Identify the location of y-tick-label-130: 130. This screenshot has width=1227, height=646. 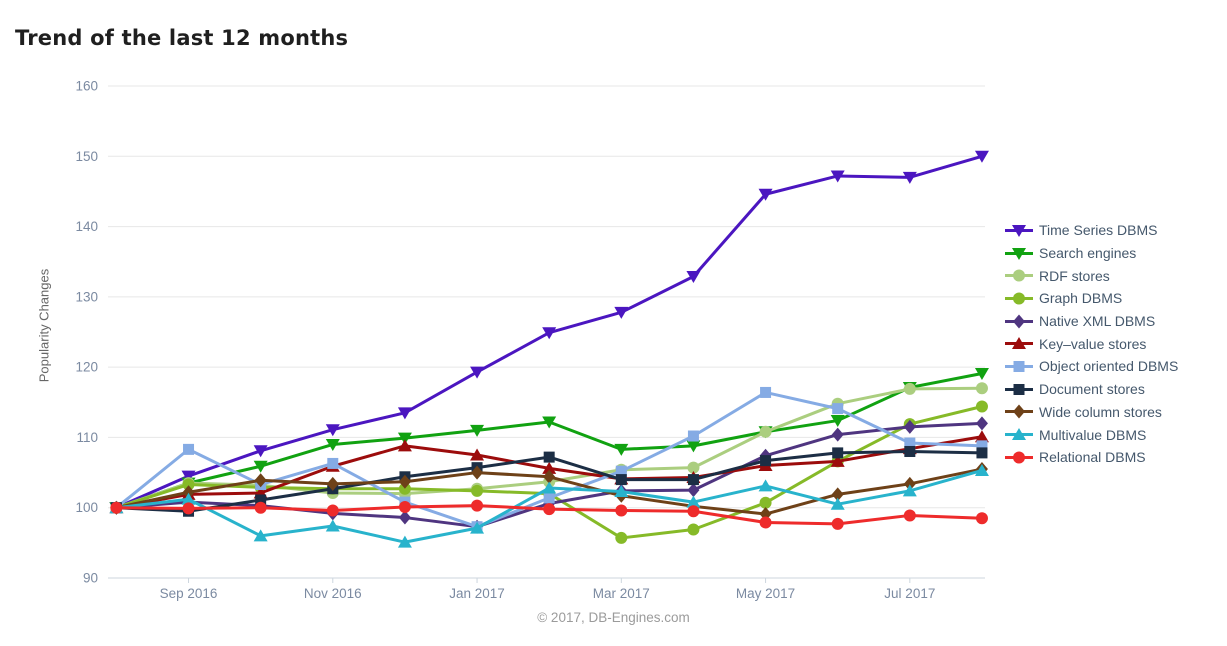
(86, 296).